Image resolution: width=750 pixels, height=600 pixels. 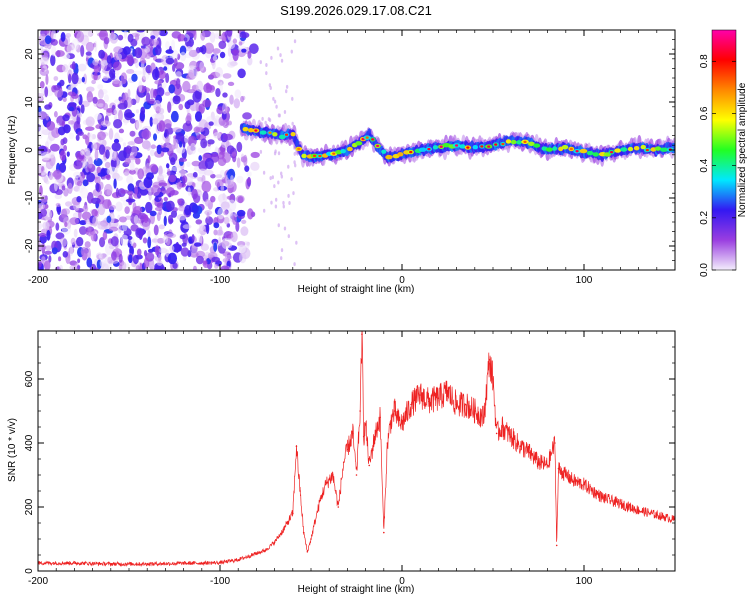 I want to click on spectrogram-ytick-label: 10, so click(x=29, y=102).